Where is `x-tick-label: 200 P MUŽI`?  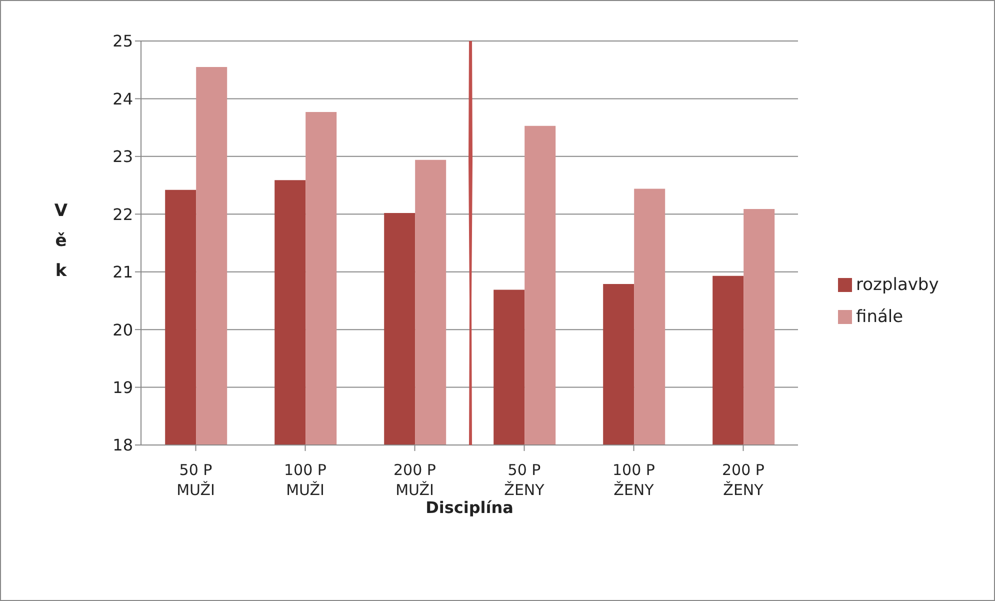
x-tick-label: 200 P MUŽI is located at coordinates (415, 480).